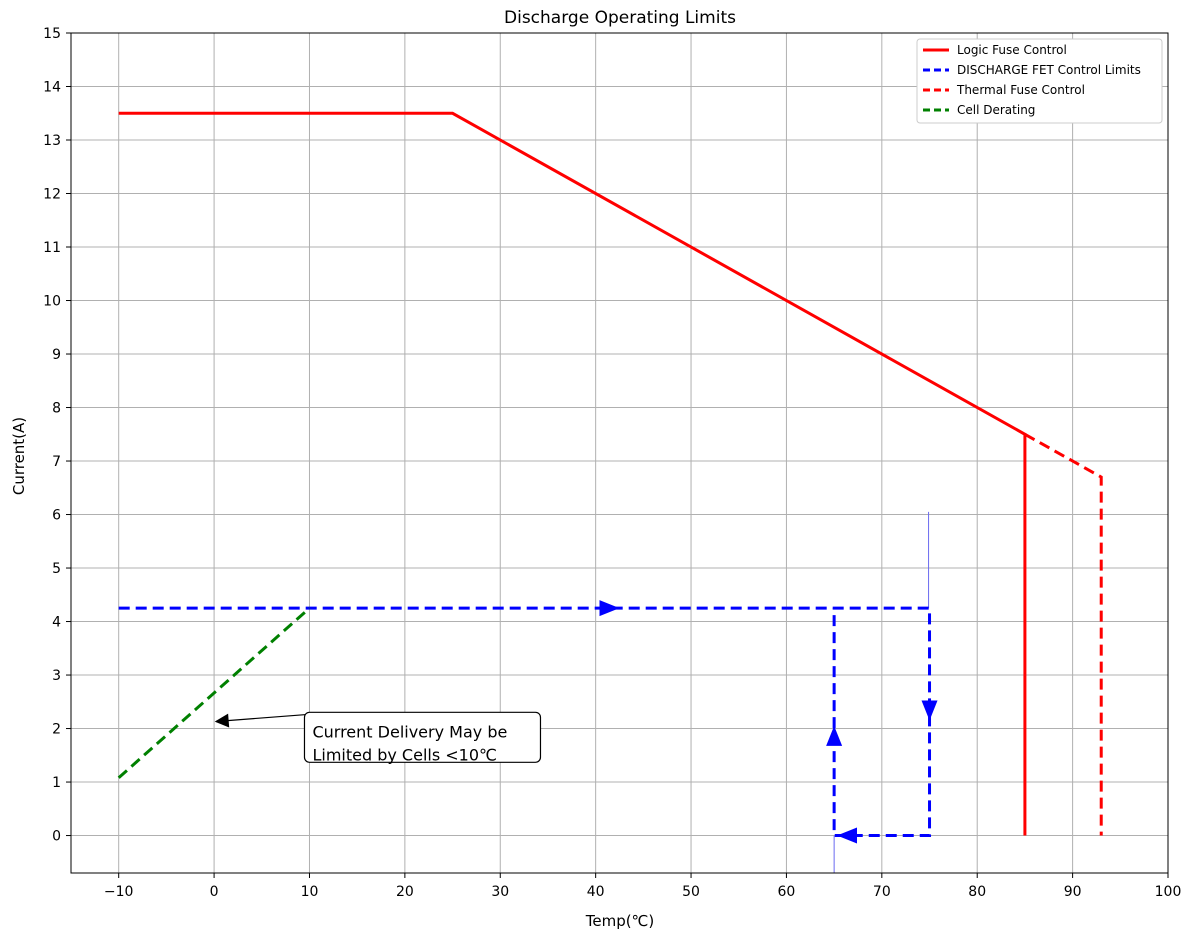 Image resolution: width=1193 pixels, height=940 pixels. What do you see at coordinates (404, 754) in the screenshot?
I see `annotation-text-line: Limited by Cells <10℃` at bounding box center [404, 754].